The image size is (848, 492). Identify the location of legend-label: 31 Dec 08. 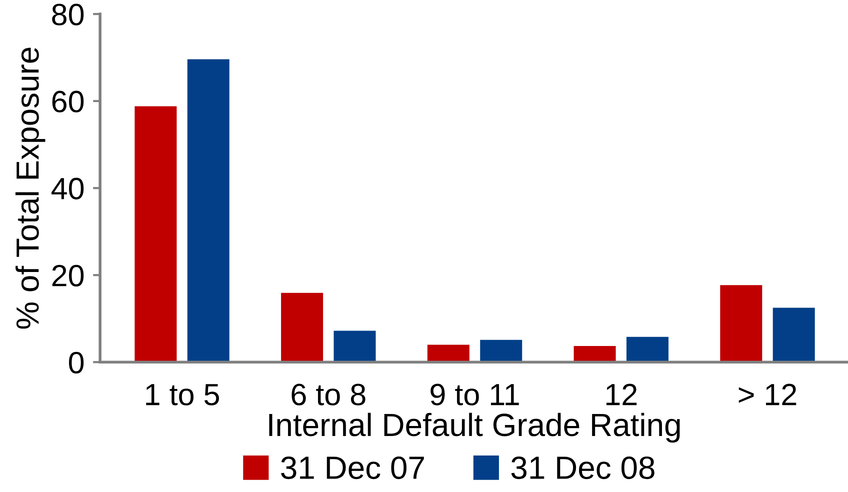
(582, 468).